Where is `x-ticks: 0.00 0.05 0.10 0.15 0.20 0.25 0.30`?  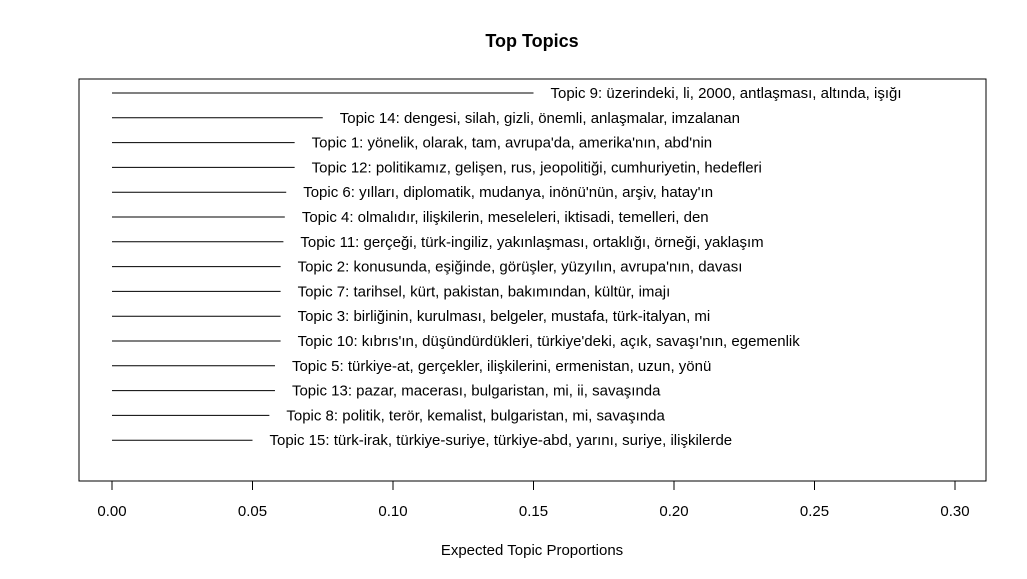 x-ticks: 0.00 0.05 0.10 0.15 0.20 0.25 0.30 is located at coordinates (533, 500).